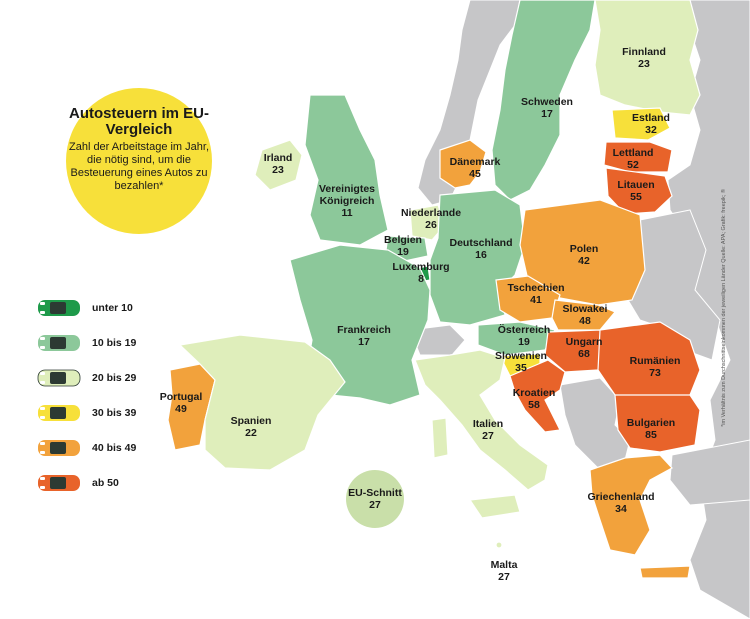 Image resolution: width=750 pixels, height=619 pixels. Describe the element at coordinates (440, 438) in the screenshot. I see `sardinia-shape` at that location.